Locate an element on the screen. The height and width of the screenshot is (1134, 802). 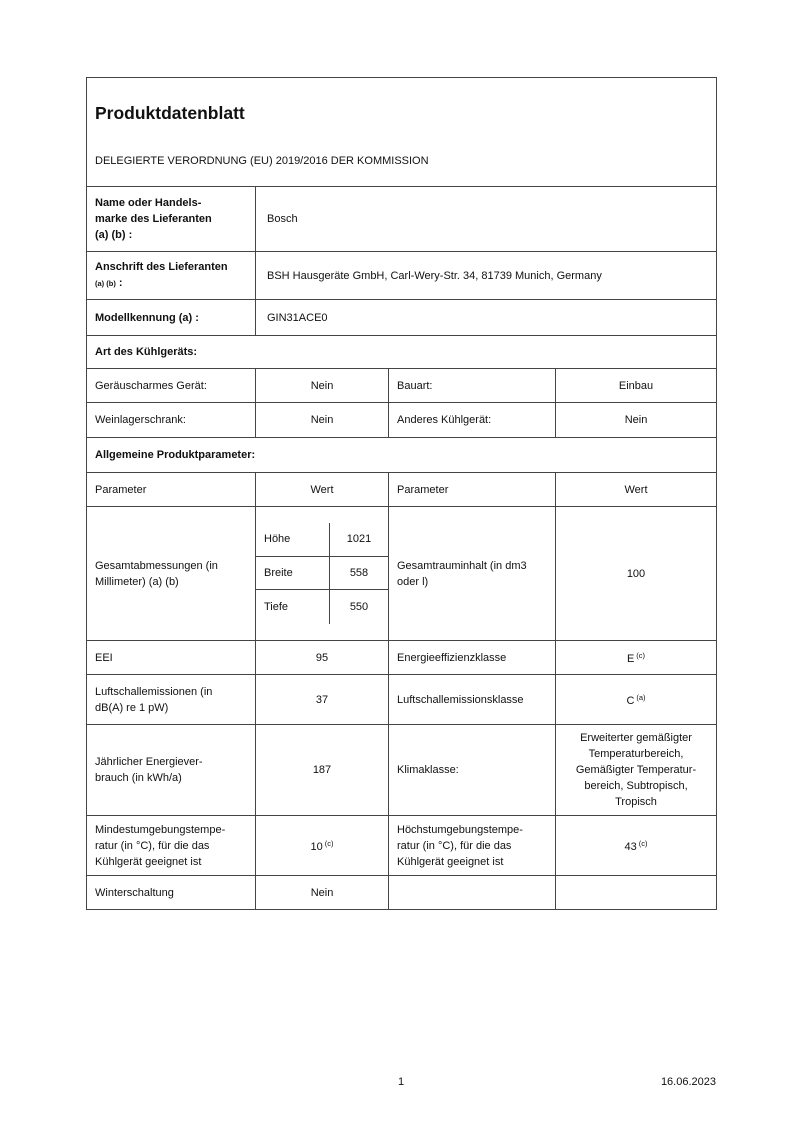
dim-height-label: Höhe is located at coordinates (293, 540).